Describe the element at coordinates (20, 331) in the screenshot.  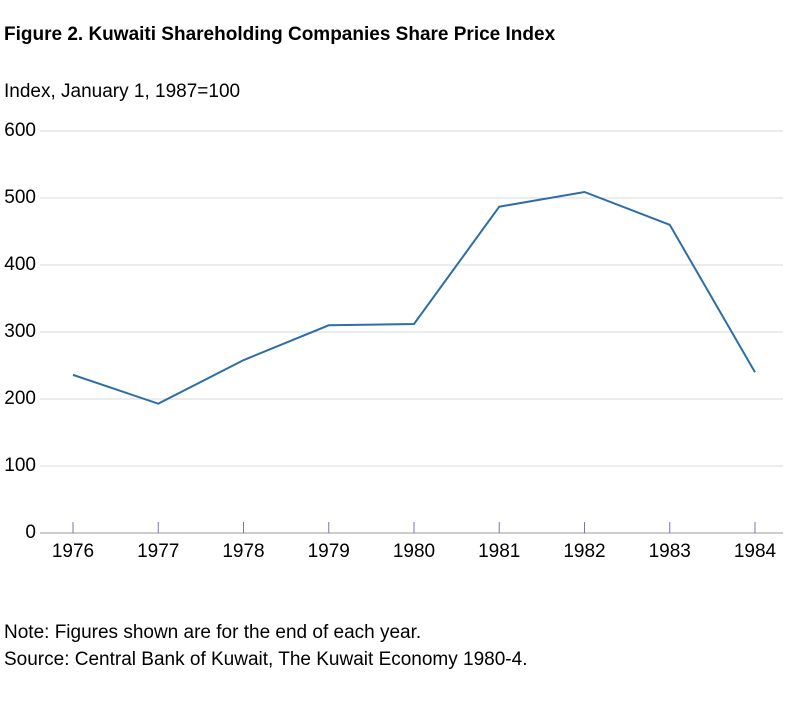
I see `y-tick-label: 300` at that location.